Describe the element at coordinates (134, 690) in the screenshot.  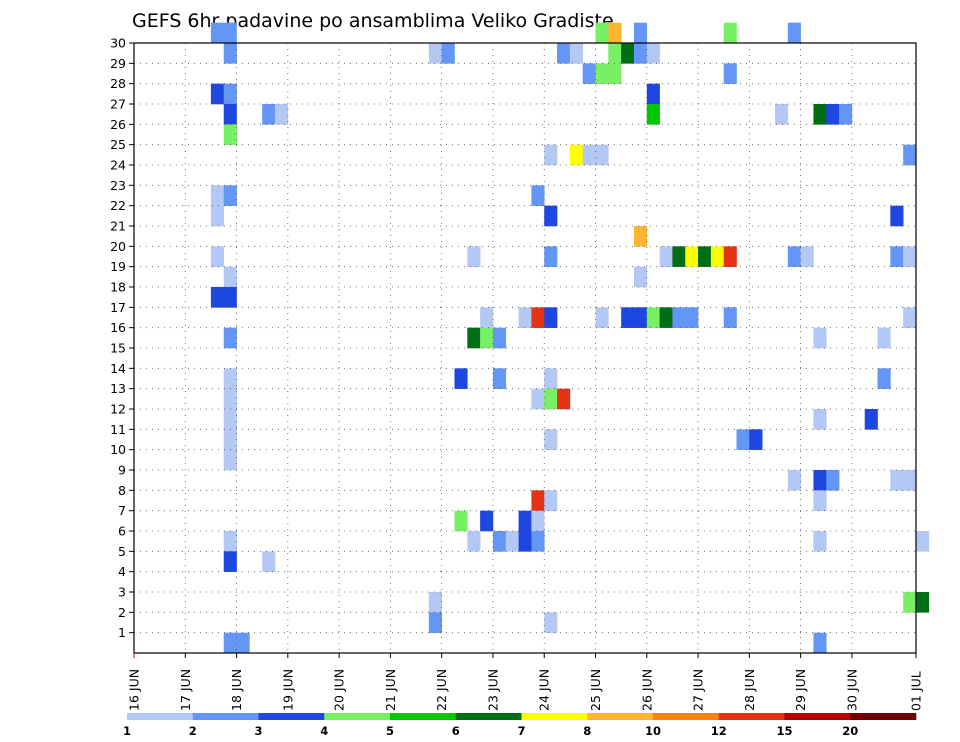
I see `x-tick-label: 16 JUN` at that location.